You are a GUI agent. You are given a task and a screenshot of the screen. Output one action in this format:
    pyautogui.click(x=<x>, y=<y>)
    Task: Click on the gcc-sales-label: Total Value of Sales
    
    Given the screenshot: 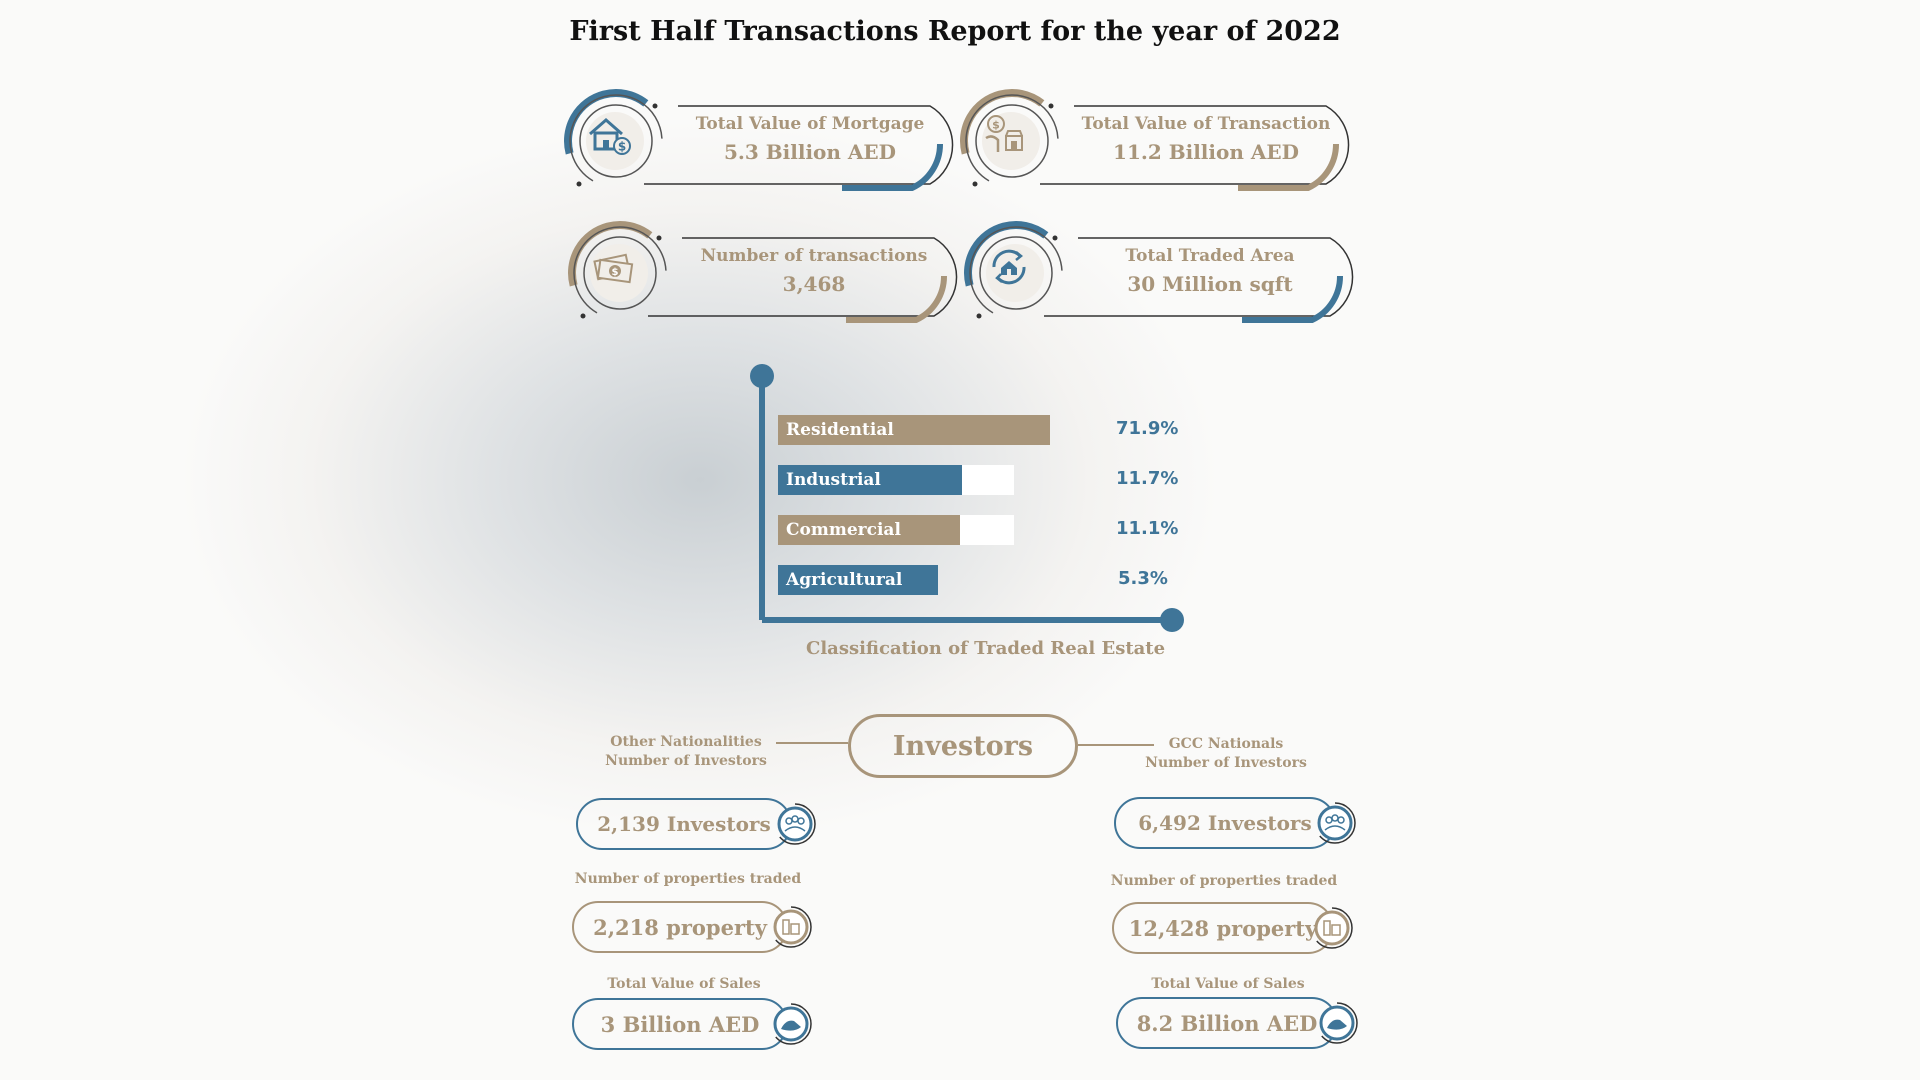 What is the action you would take?
    pyautogui.click(x=1228, y=984)
    